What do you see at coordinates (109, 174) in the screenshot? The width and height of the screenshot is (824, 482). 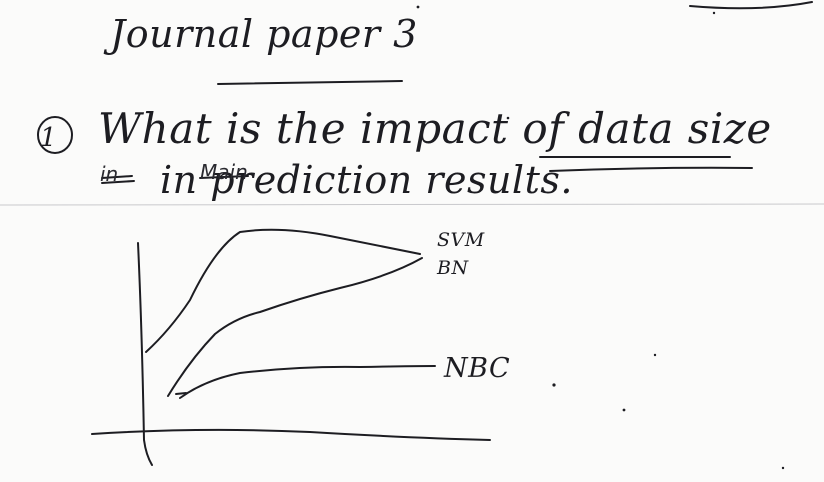 I see `struck-word-1: in` at bounding box center [109, 174].